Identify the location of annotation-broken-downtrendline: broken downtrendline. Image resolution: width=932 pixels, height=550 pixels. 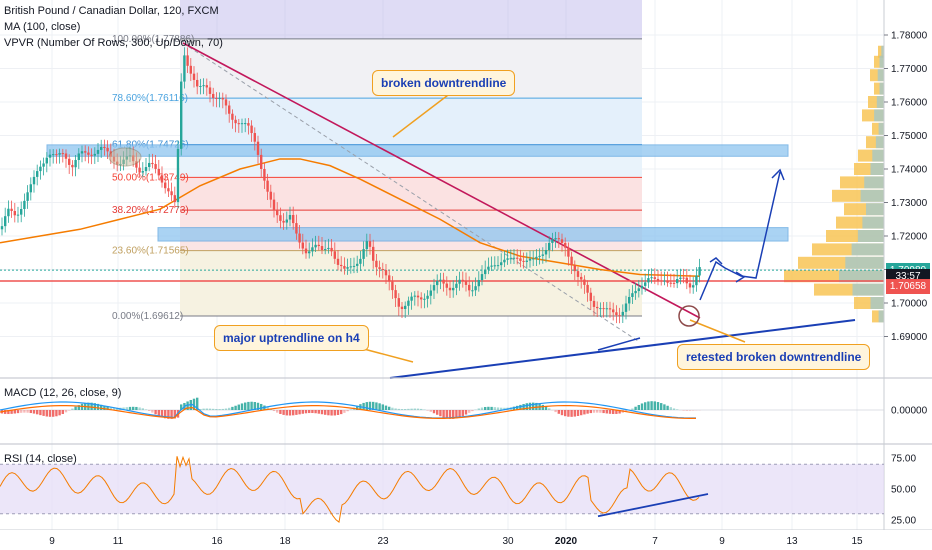
(444, 83).